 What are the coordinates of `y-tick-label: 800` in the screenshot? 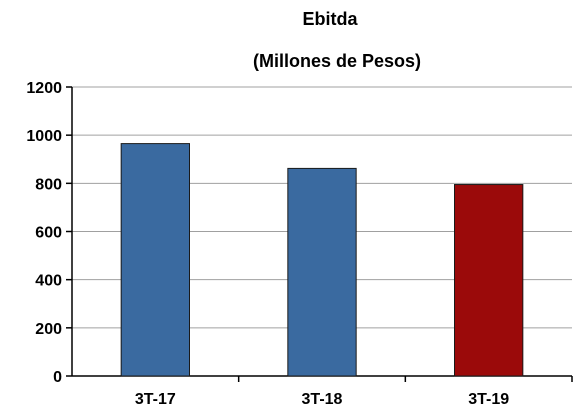 It's located at (48, 184).